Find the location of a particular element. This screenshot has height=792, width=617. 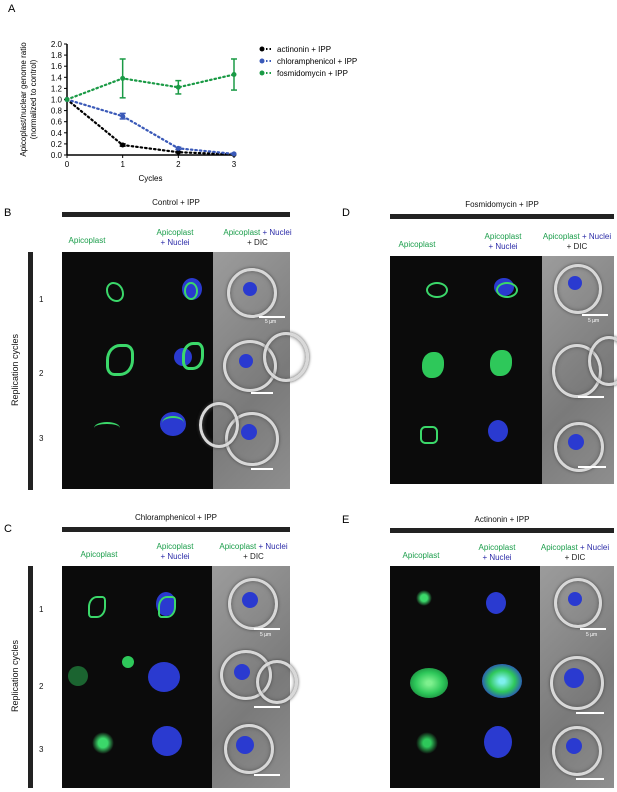

col-head-nuclei-d: Apicoplast + Nuclei is located at coordinates (503, 241).